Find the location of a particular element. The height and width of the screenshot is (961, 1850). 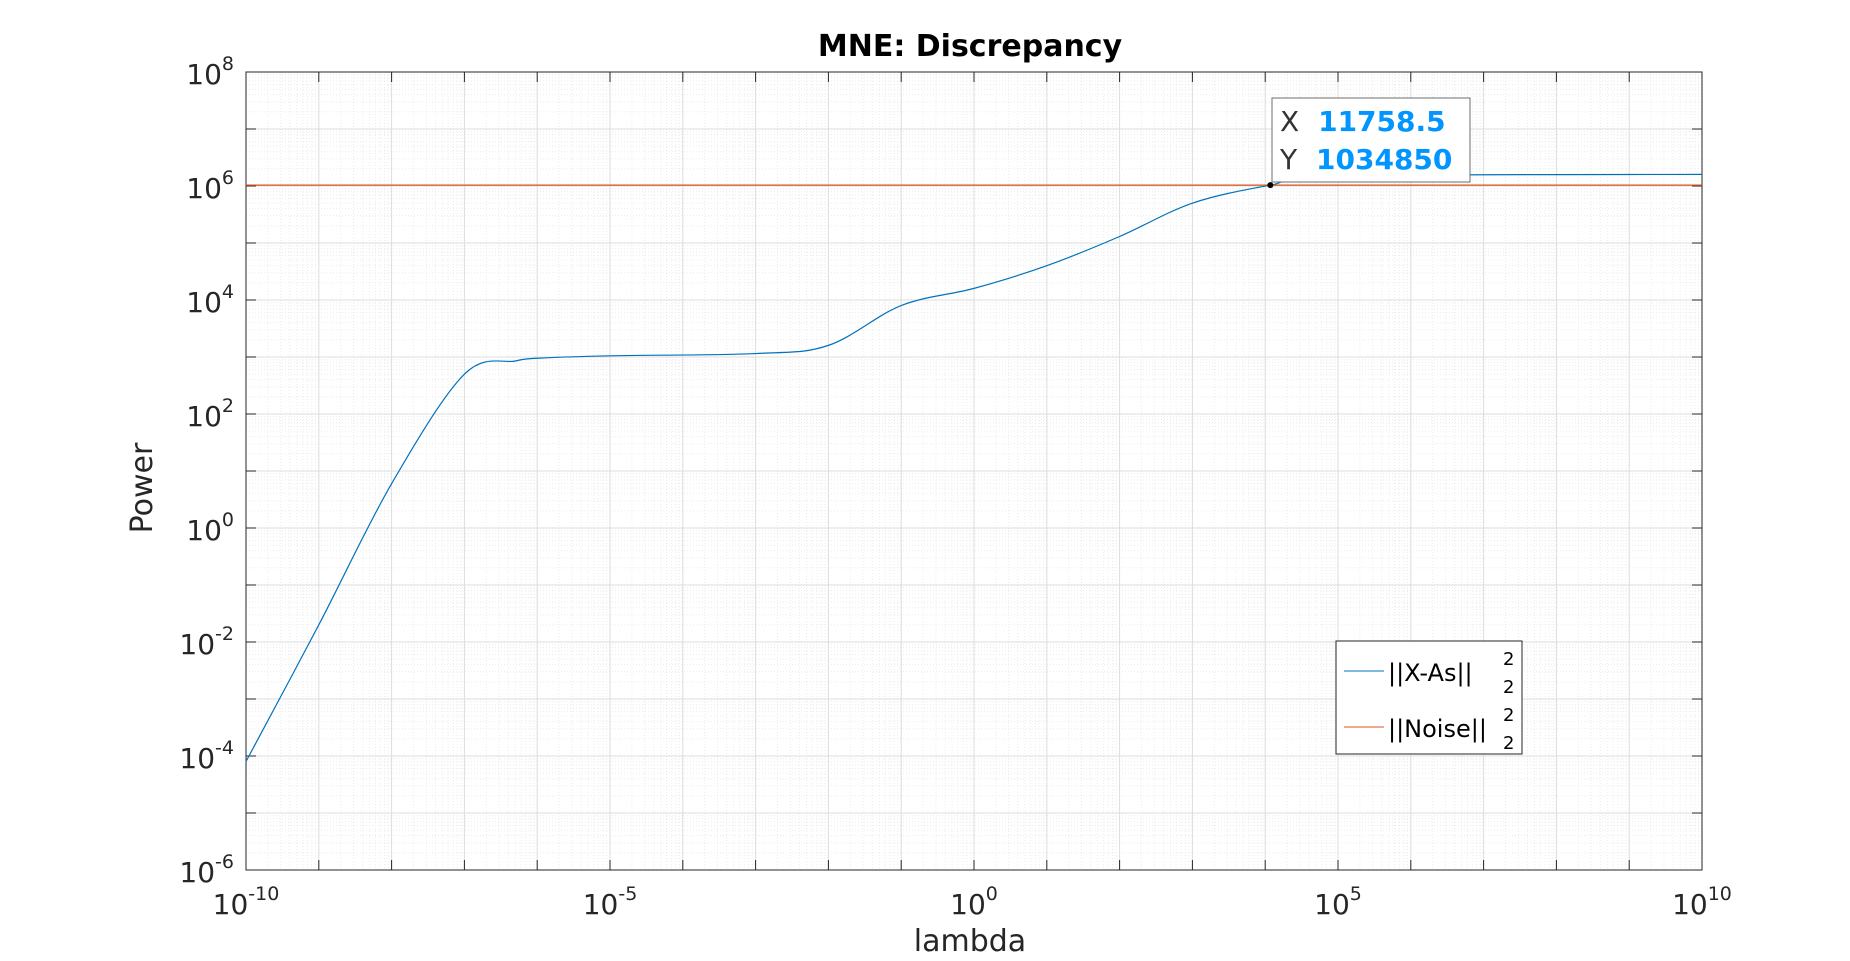

y-tick-label: 10⁻² is located at coordinates (206, 642).